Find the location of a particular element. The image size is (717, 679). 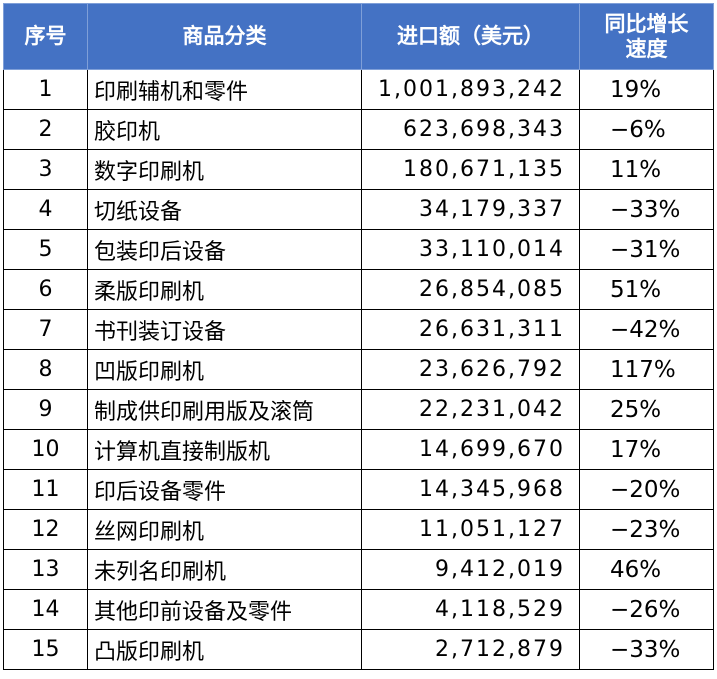

row-category: 书刊装订设备 is located at coordinates (224, 329).